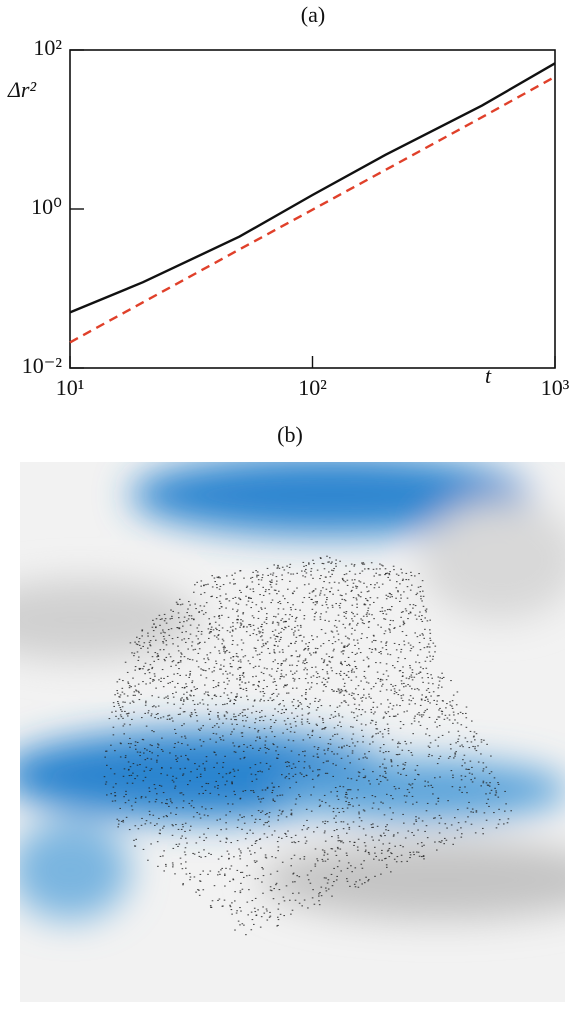 The height and width of the screenshot is (1011, 575). What do you see at coordinates (488, 375) in the screenshot?
I see `x-axis-label: t` at bounding box center [488, 375].